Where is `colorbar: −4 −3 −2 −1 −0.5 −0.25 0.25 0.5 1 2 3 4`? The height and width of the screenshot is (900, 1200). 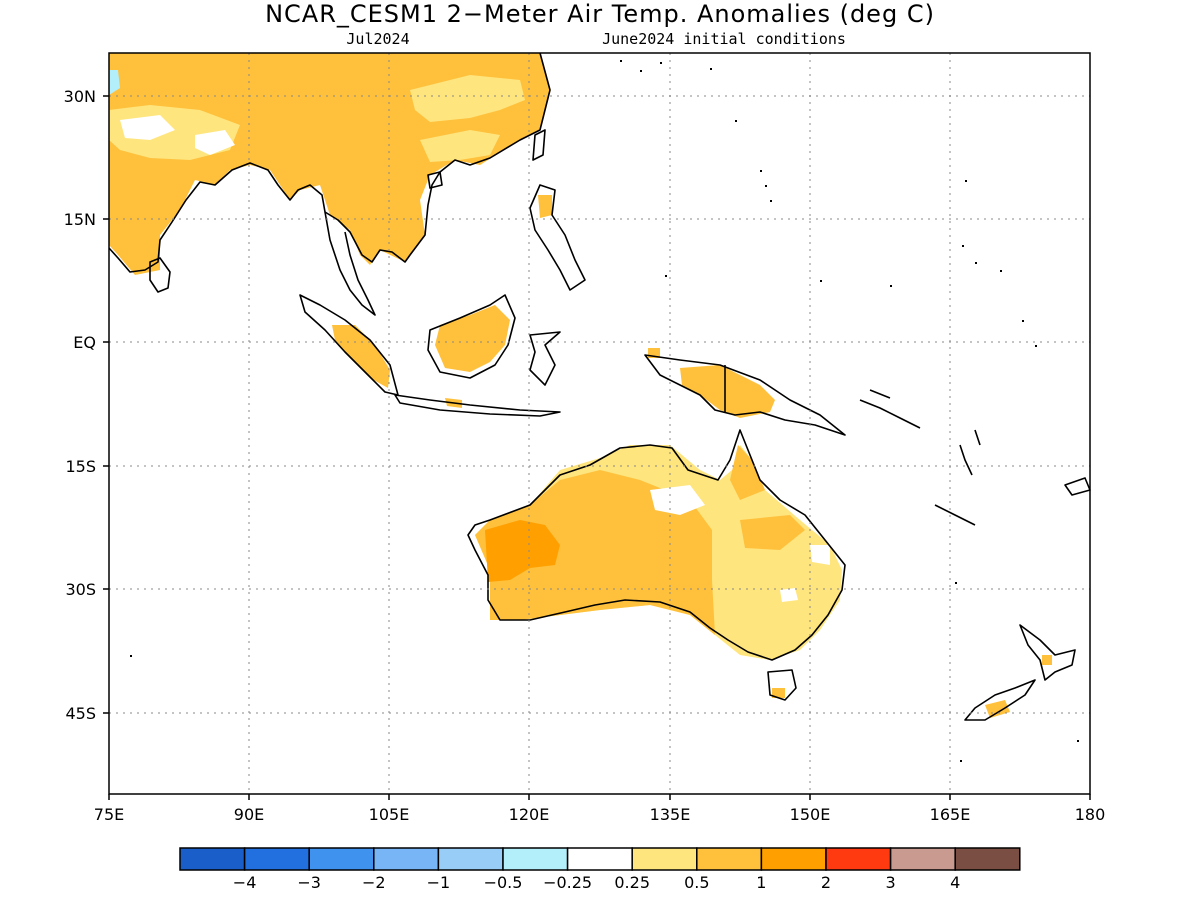 colorbar: −4 −3 −2 −1 −0.5 −0.25 0.25 0.5 1 2 3 4 is located at coordinates (600, 869).